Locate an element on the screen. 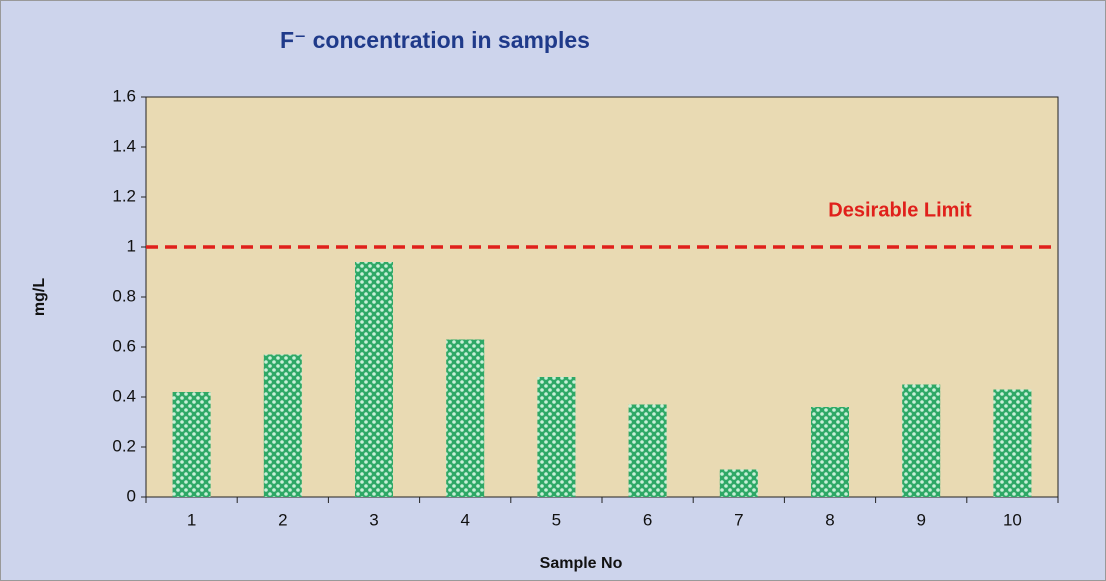 The height and width of the screenshot is (581, 1106). x-tick-label: 6 is located at coordinates (647, 519).